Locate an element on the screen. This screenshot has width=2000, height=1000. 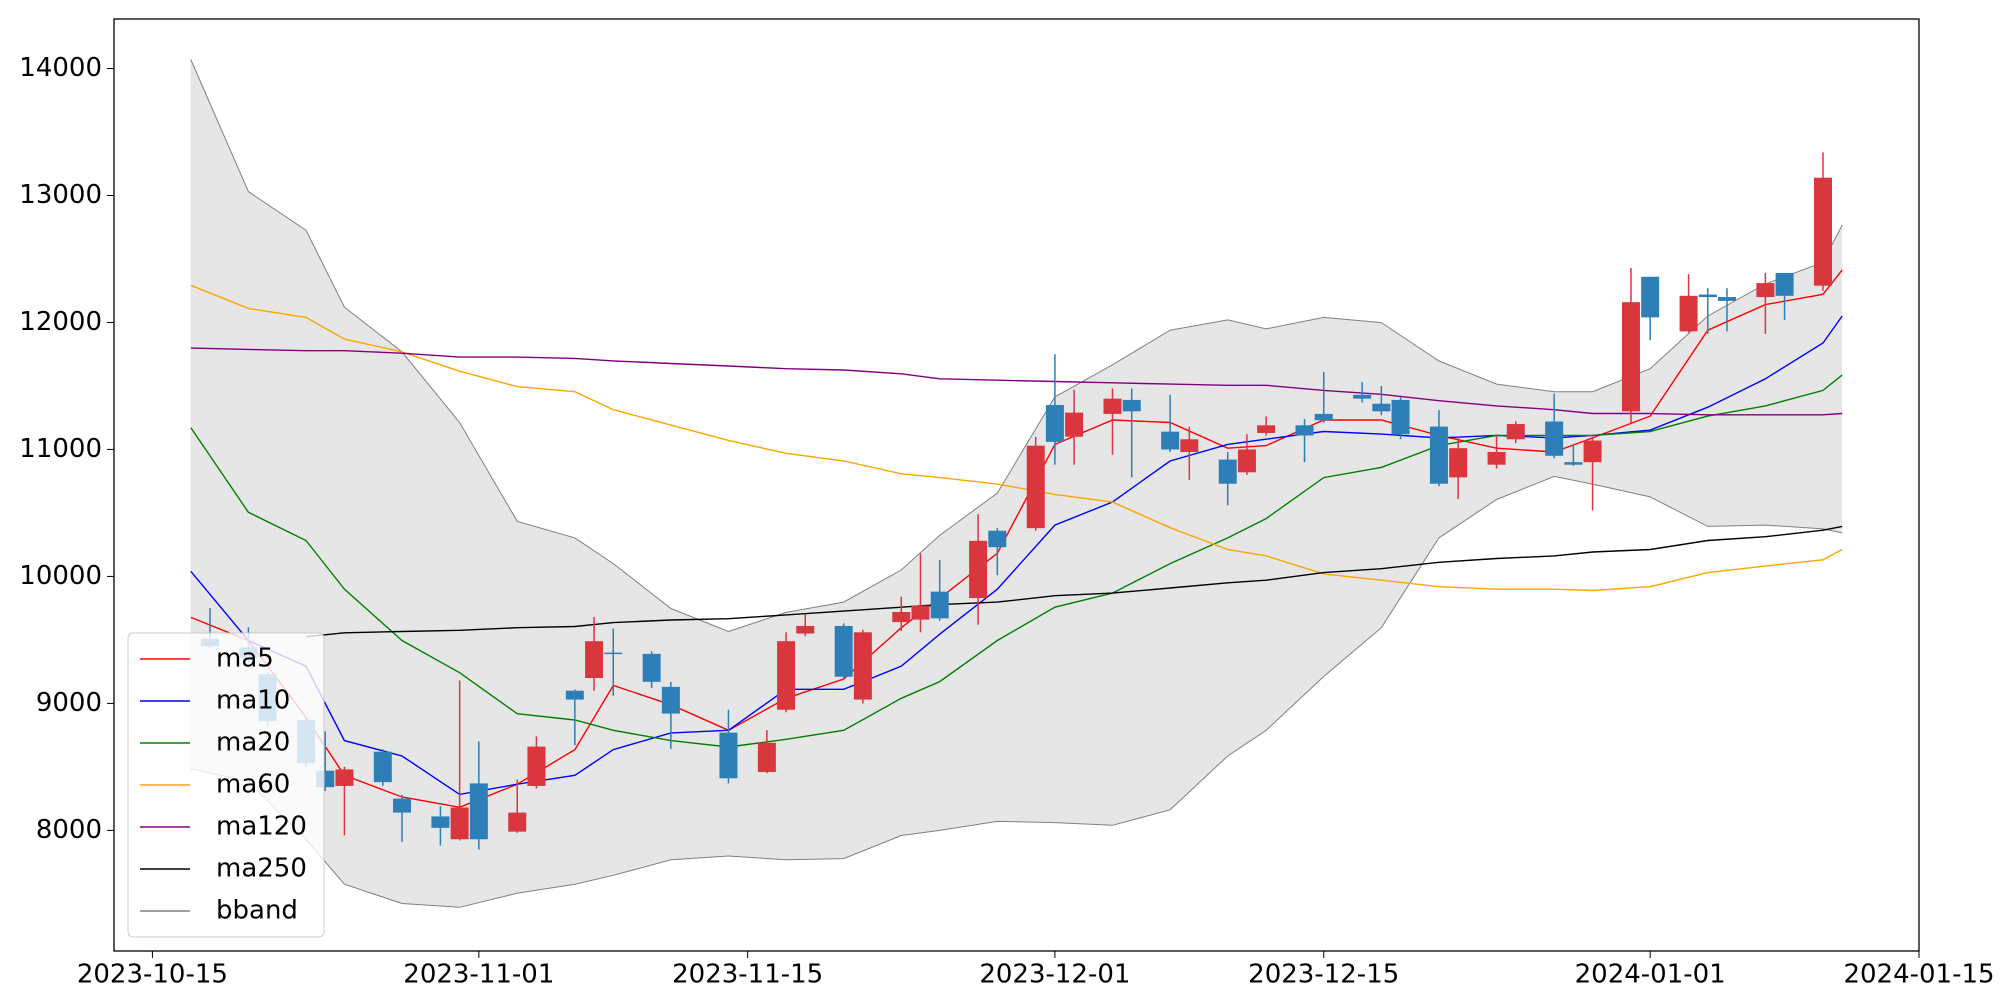
x-tick-label: 2024-01-15 is located at coordinates (1918, 975).